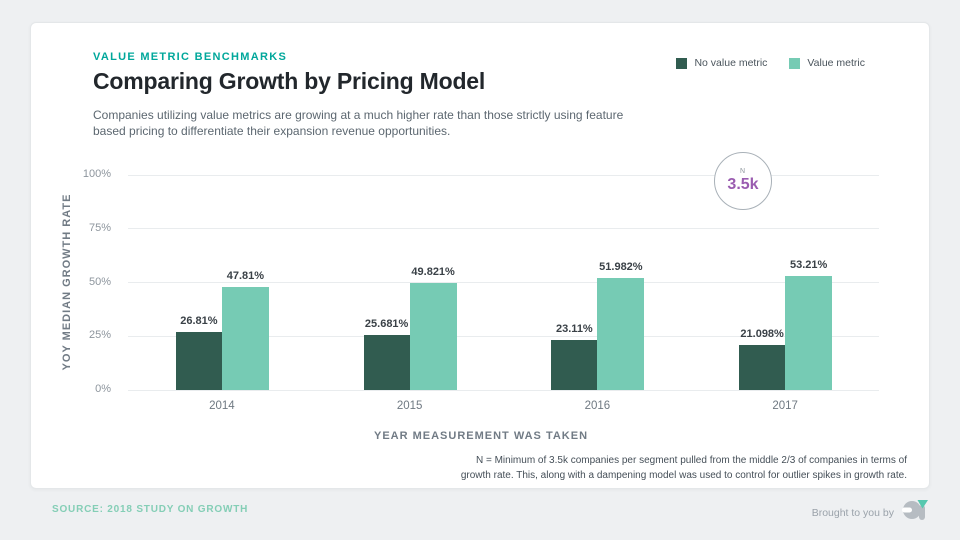 This screenshot has width=960, height=540. What do you see at coordinates (915, 512) in the screenshot?
I see `profitwell-logo-icon` at bounding box center [915, 512].